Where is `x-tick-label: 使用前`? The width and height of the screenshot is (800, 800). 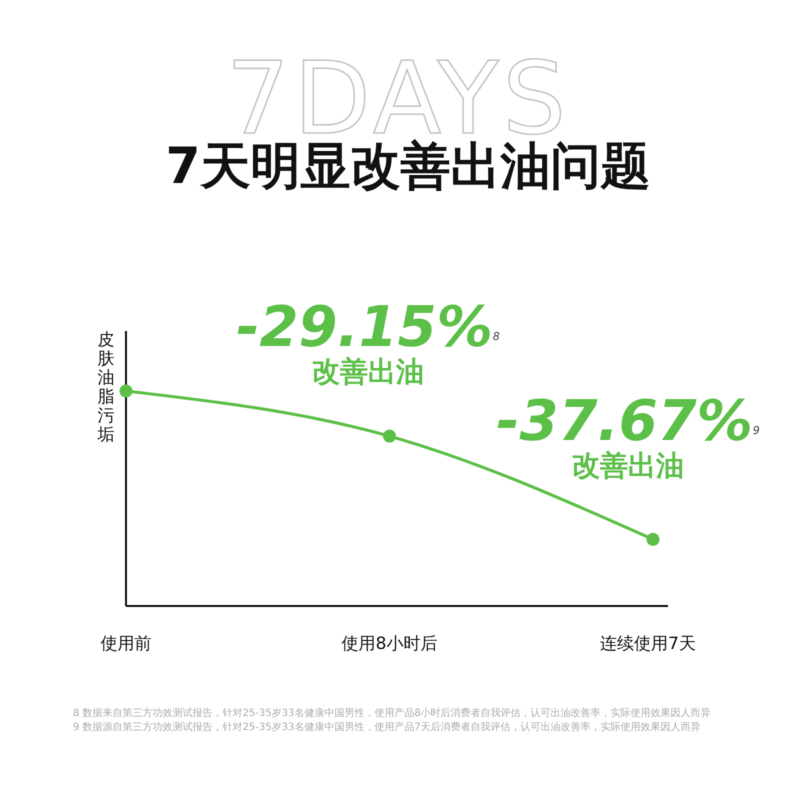
x-tick-label: 使用前 is located at coordinates (126, 644).